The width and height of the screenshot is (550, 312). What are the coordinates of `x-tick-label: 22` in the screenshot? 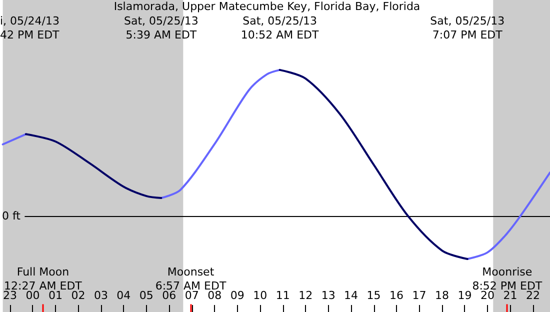 It's located at (533, 295).